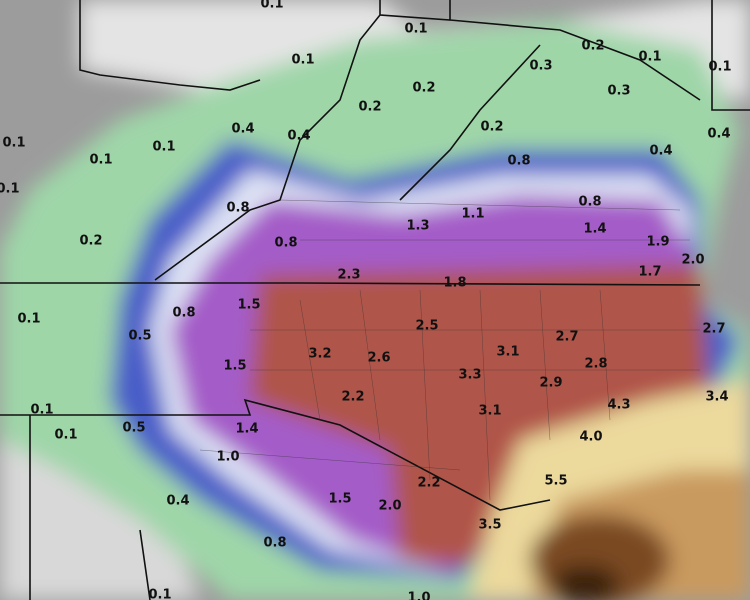 This screenshot has width=750, height=600. Describe the element at coordinates (378, 358) in the screenshot. I see `precip-label: 2.6` at that location.